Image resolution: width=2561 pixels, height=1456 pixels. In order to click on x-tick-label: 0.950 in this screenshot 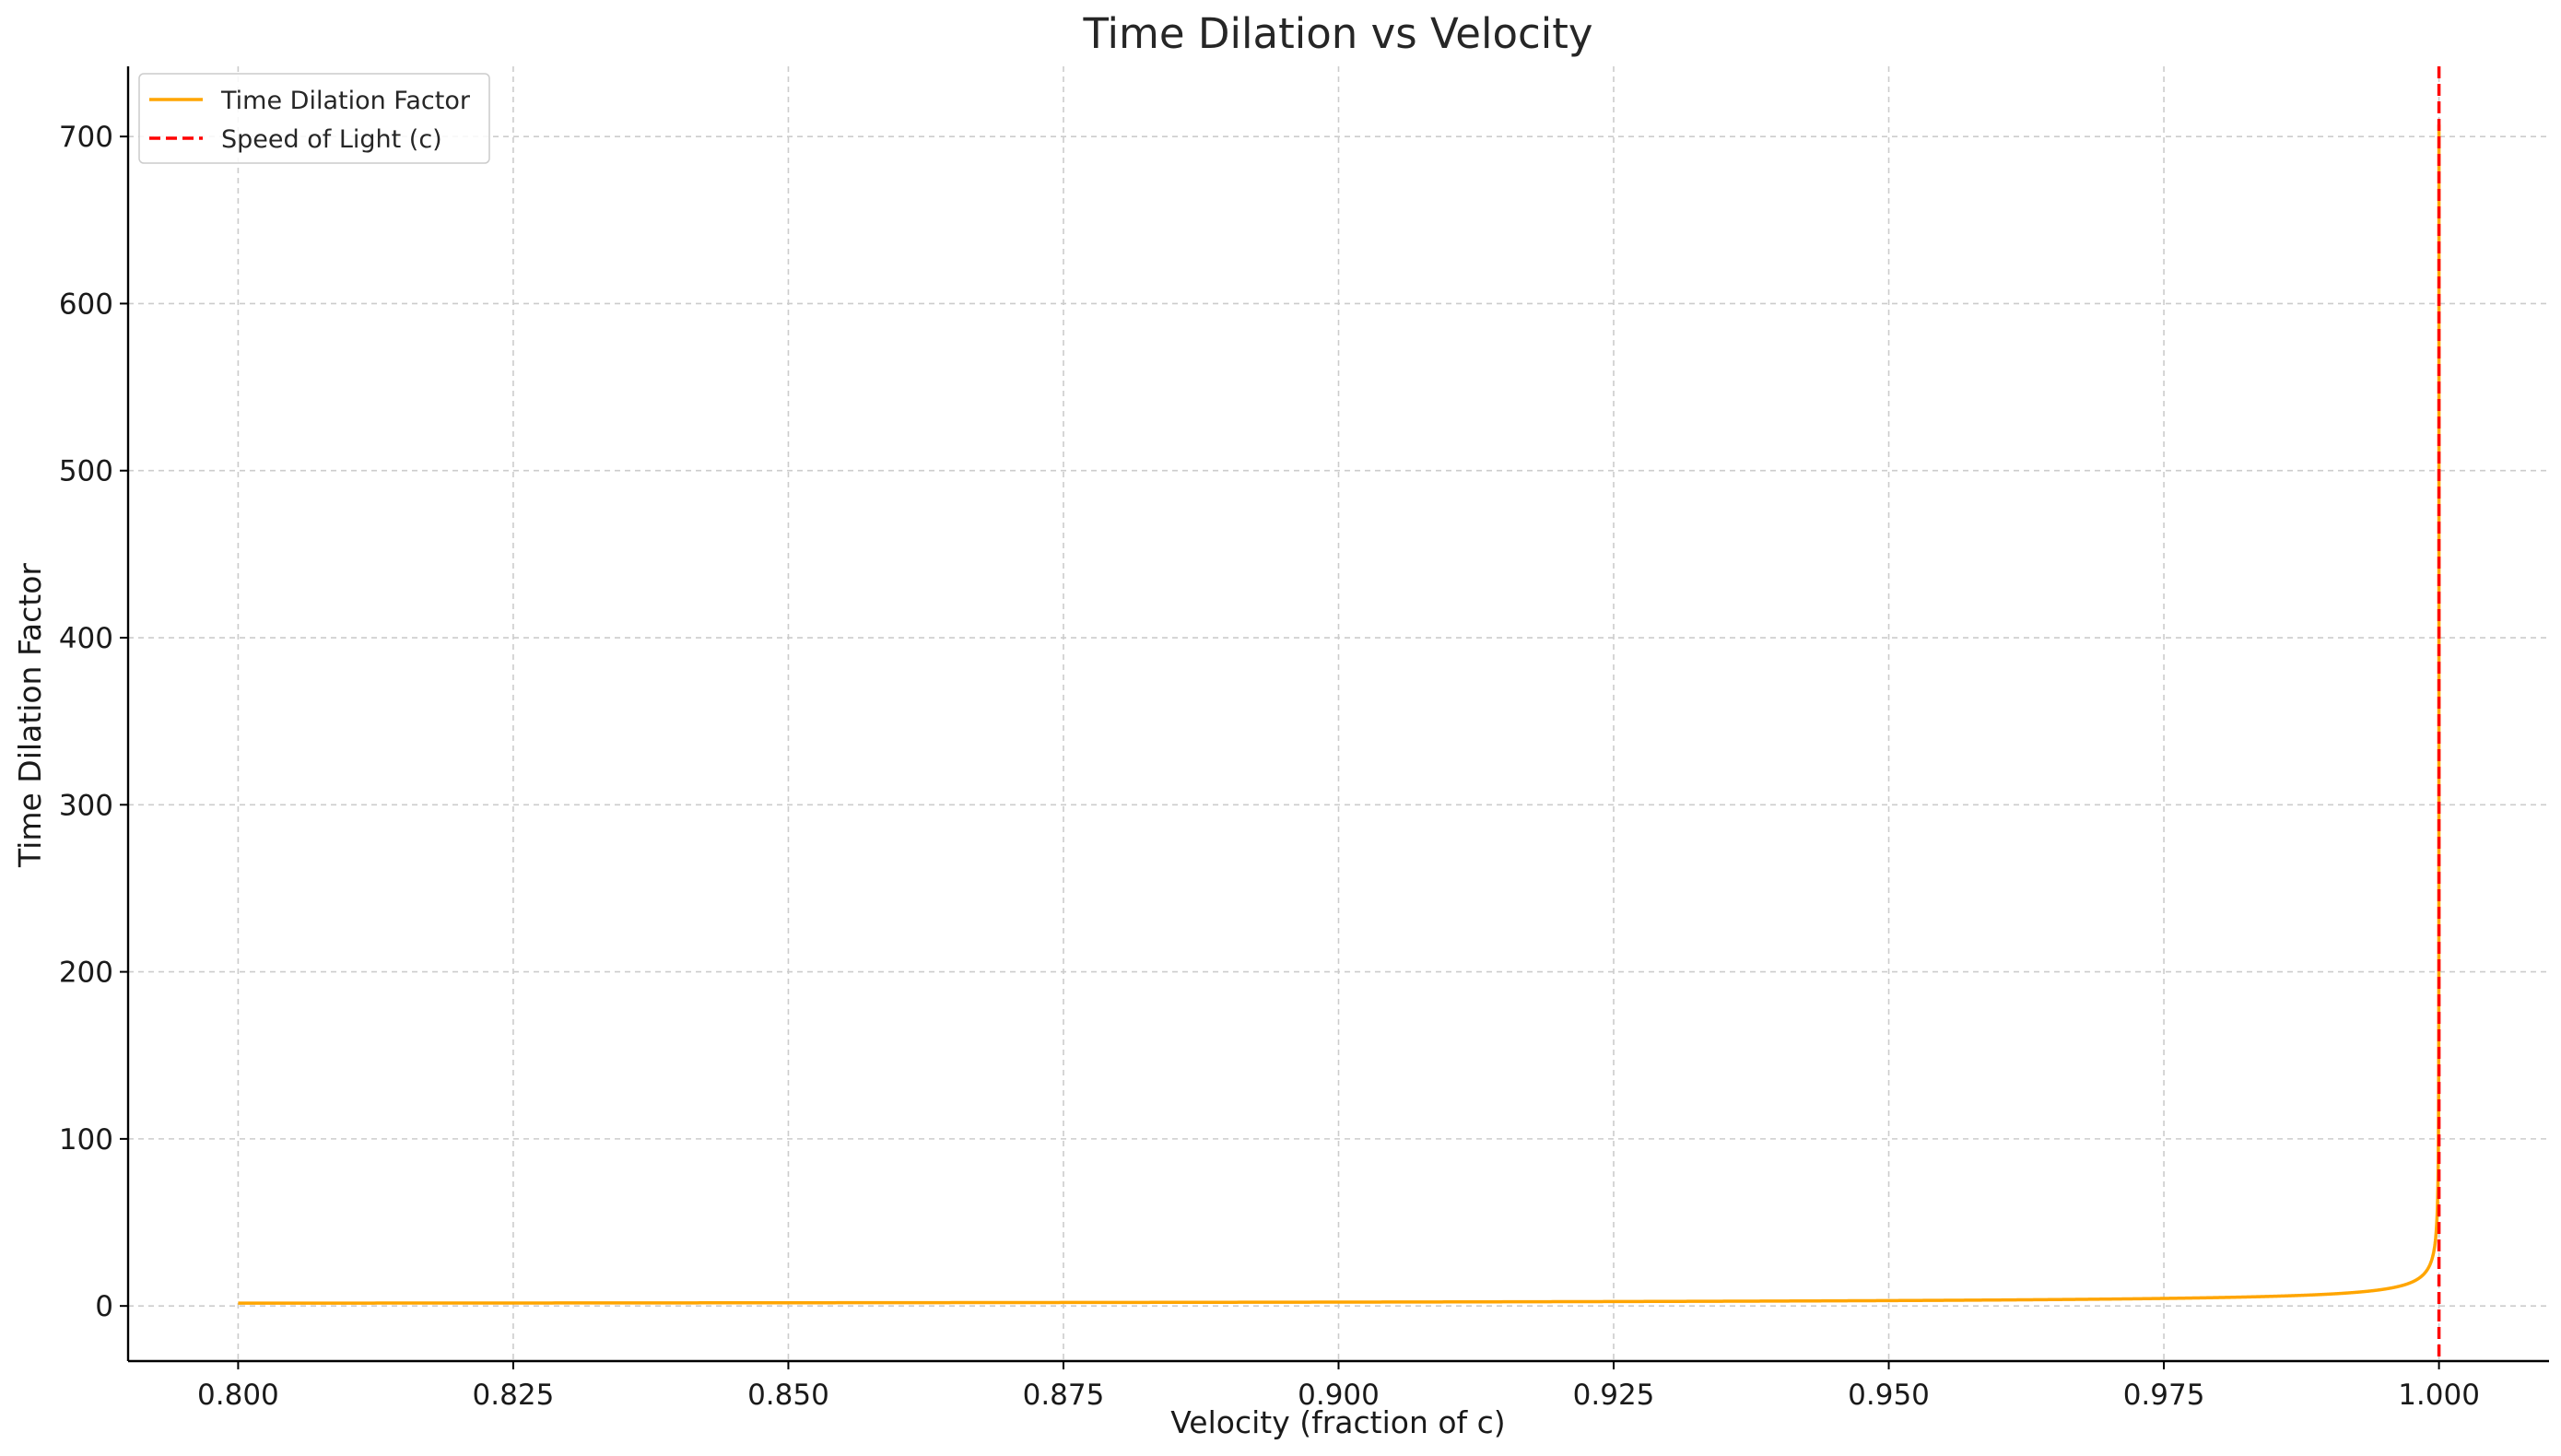, I will do `click(1889, 1395)`.